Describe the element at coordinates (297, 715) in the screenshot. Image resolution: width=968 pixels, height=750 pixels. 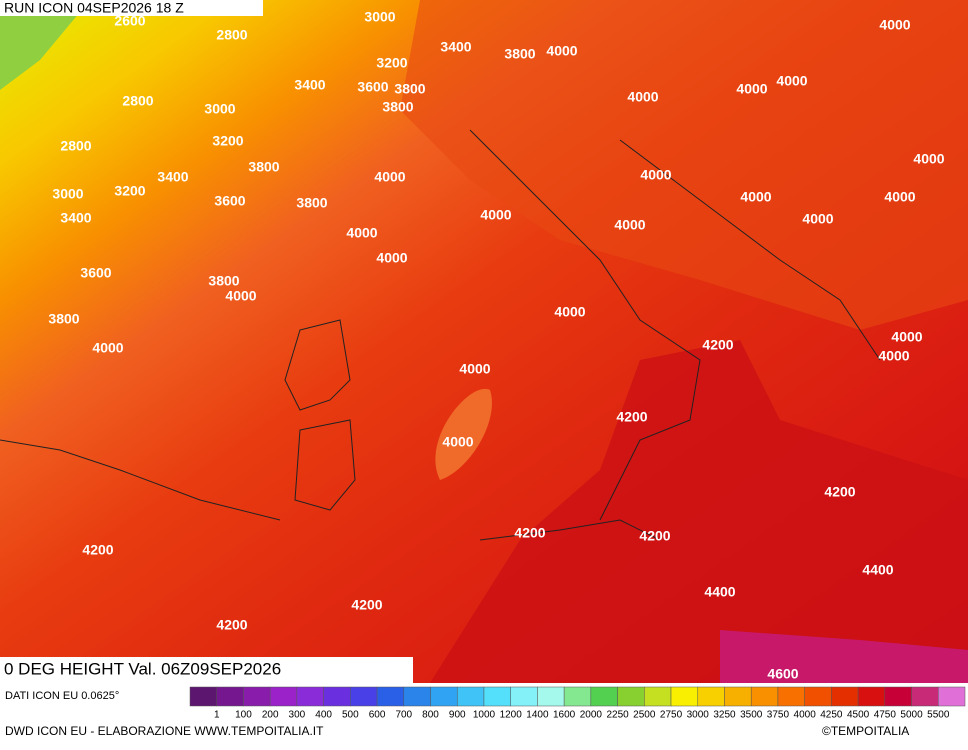
I see `legend-label: 300` at that location.